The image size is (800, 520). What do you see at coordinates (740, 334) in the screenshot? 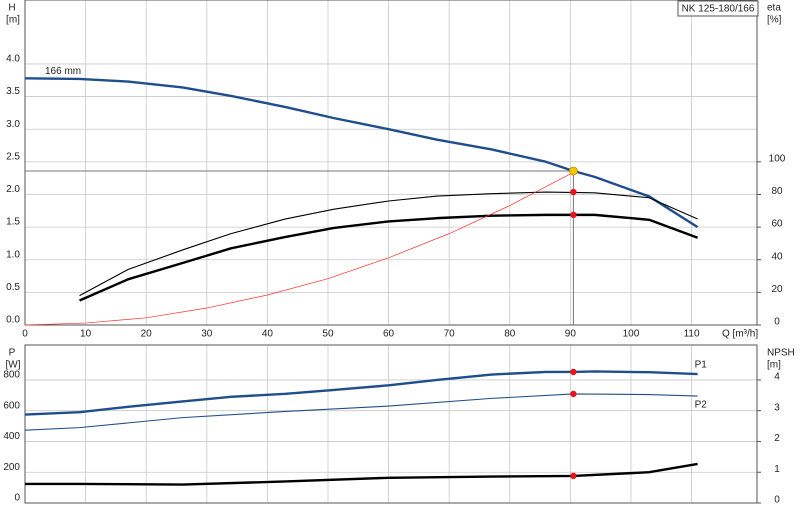
I see `x-axis-label: Q [m³/h]` at bounding box center [740, 334].